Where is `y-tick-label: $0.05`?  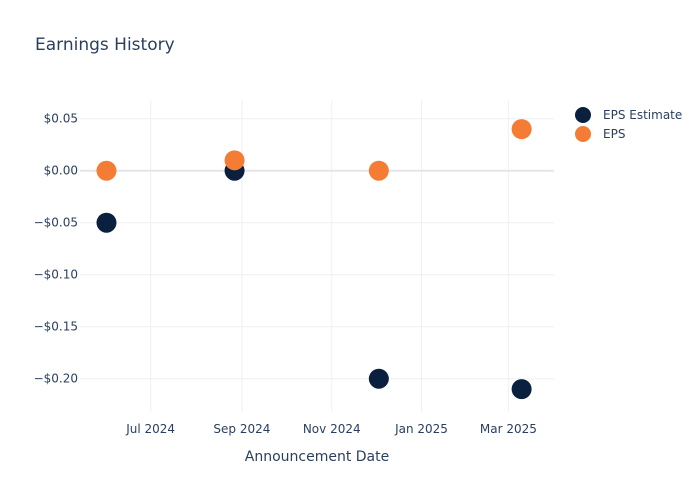 y-tick-label: $0.05 is located at coordinates (61, 119).